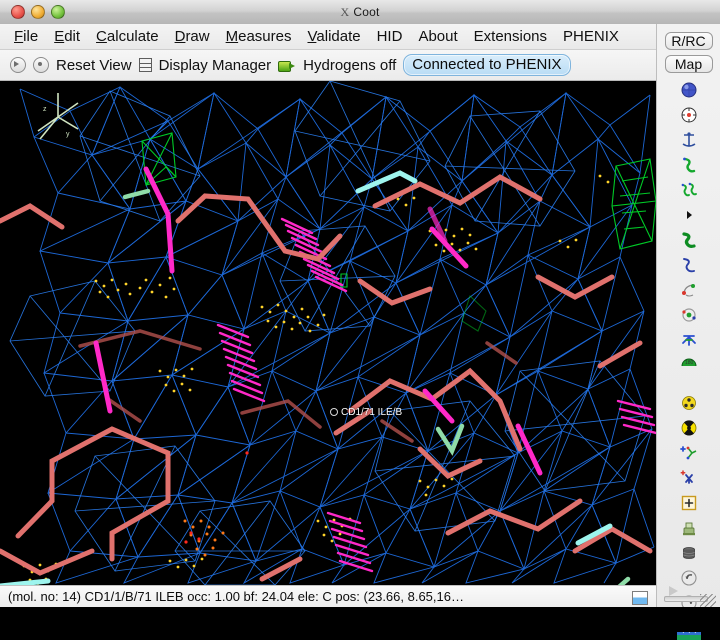  I want to click on anchor-atom-icon, so click(689, 139).